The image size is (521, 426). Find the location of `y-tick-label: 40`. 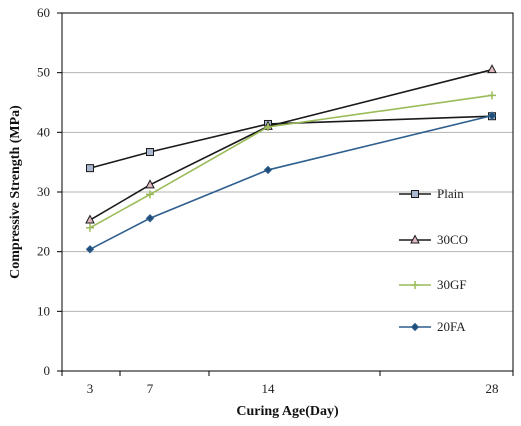

y-tick-label: 40 is located at coordinates (43, 131).